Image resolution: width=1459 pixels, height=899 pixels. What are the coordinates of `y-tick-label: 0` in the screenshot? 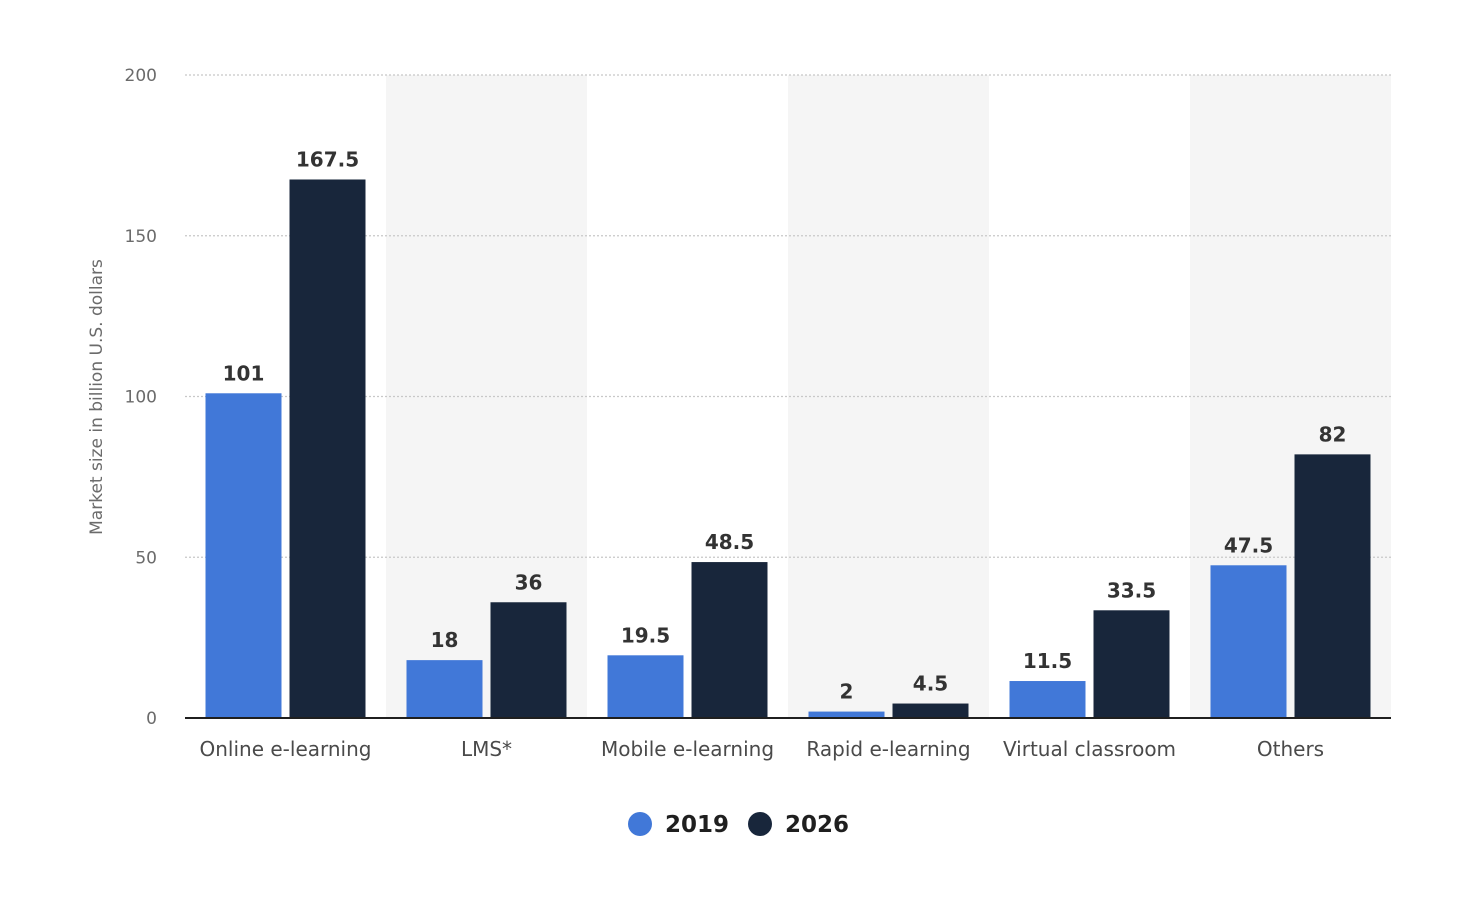 It's located at (151, 719).